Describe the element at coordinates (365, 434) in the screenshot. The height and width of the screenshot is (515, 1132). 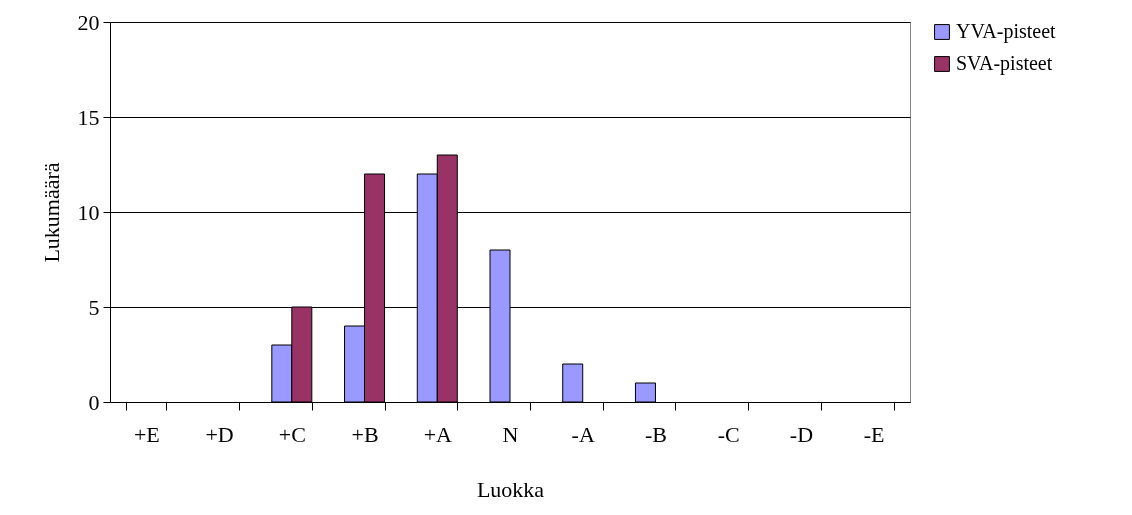
I see `x-tick-label: +B` at that location.